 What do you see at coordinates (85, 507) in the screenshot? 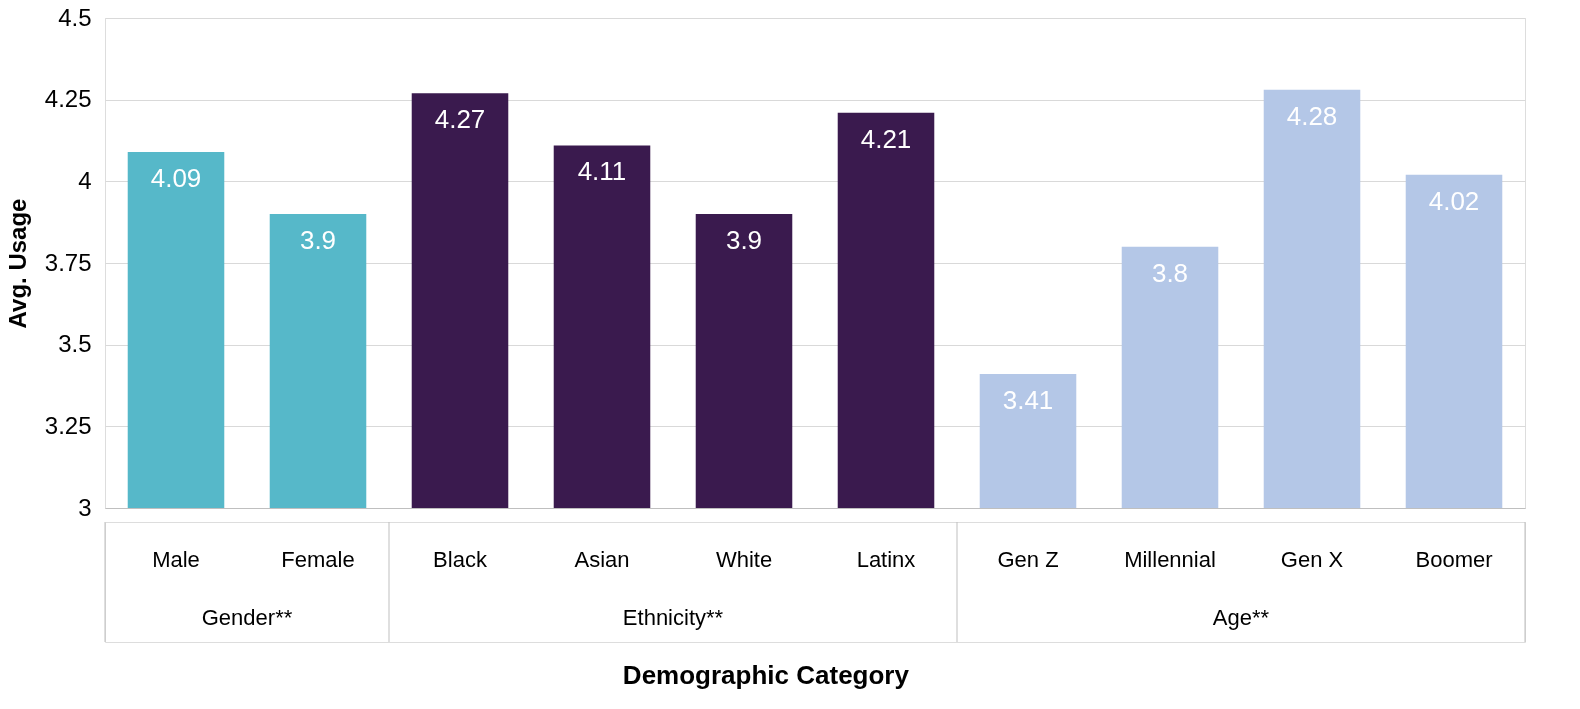
I see `y-tick-label: 3` at bounding box center [85, 507].